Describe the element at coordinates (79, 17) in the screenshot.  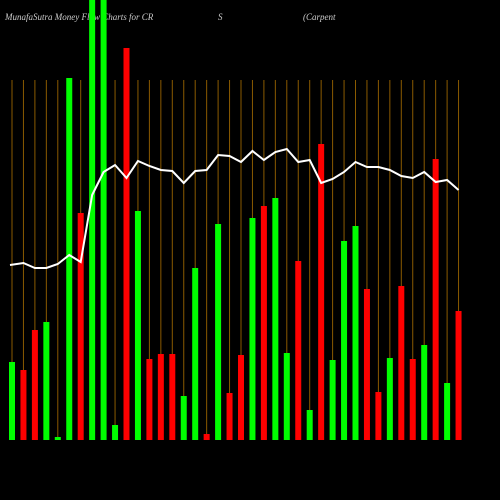
I see `title-part: MunafaSutra Money Flow Charts for CR` at that location.